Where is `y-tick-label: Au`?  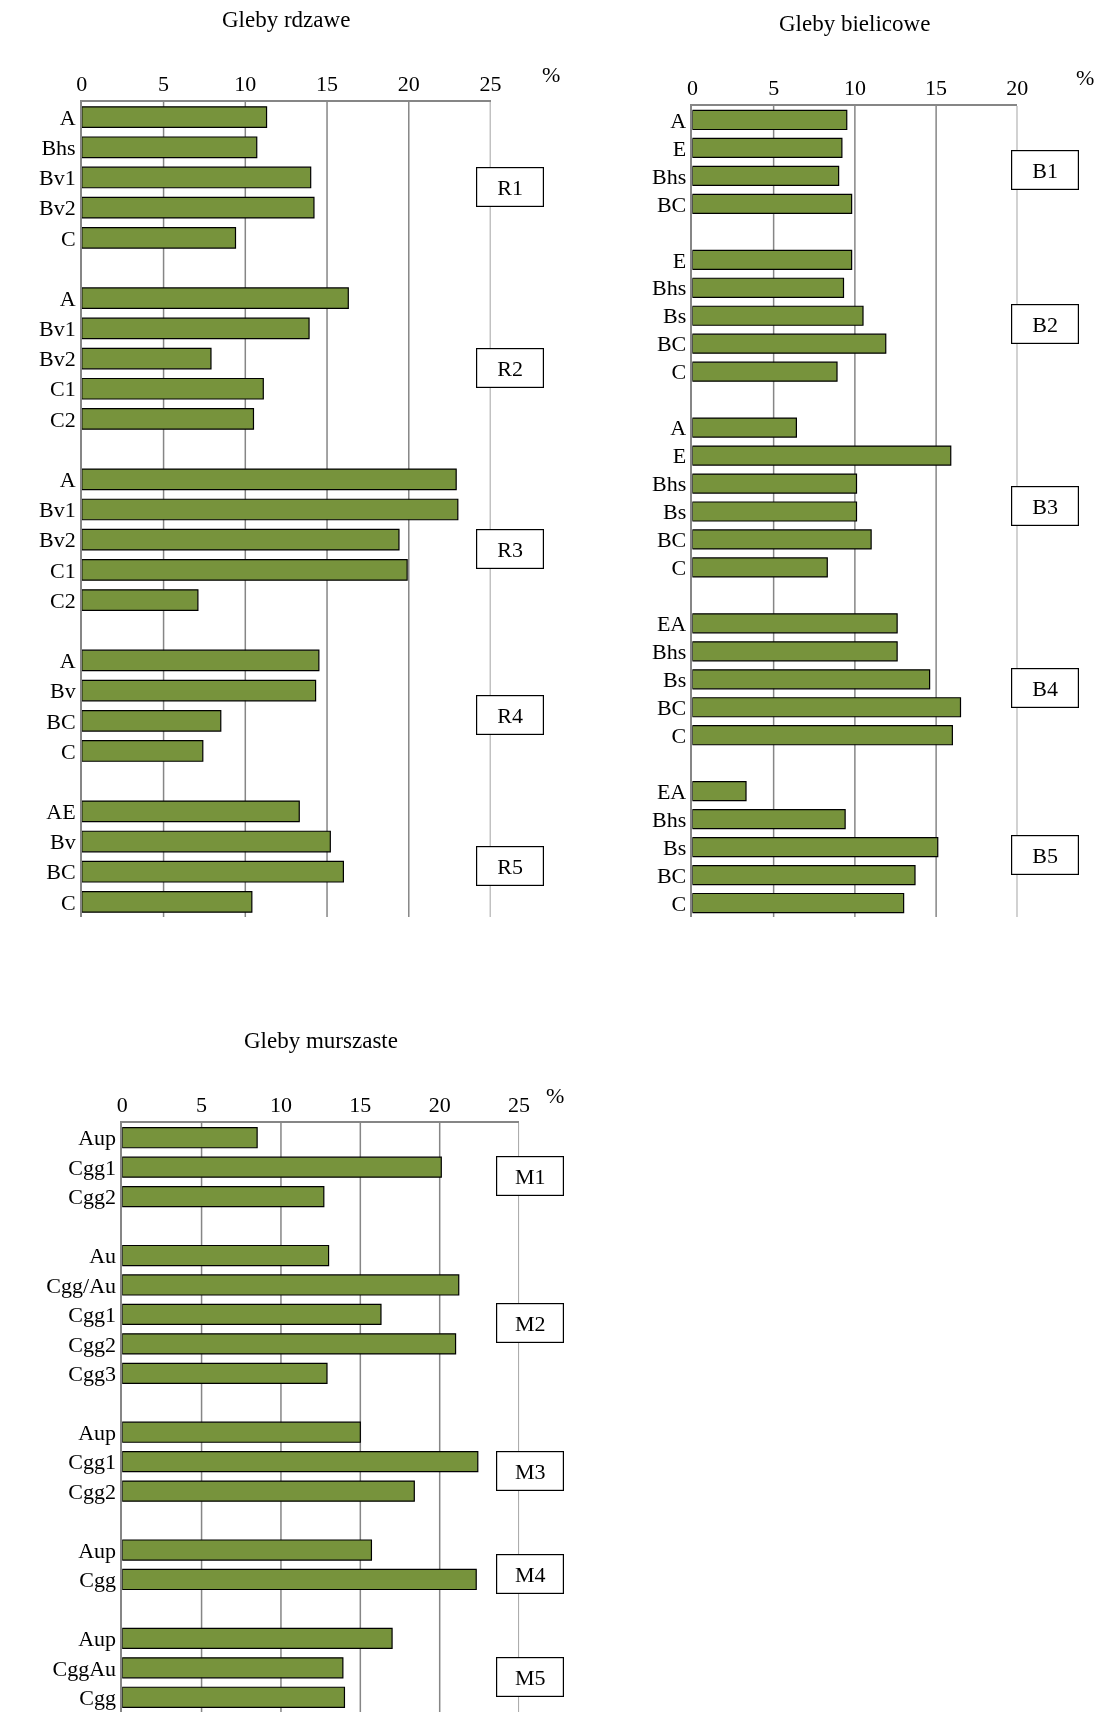
y-tick-label: Au is located at coordinates (103, 1256).